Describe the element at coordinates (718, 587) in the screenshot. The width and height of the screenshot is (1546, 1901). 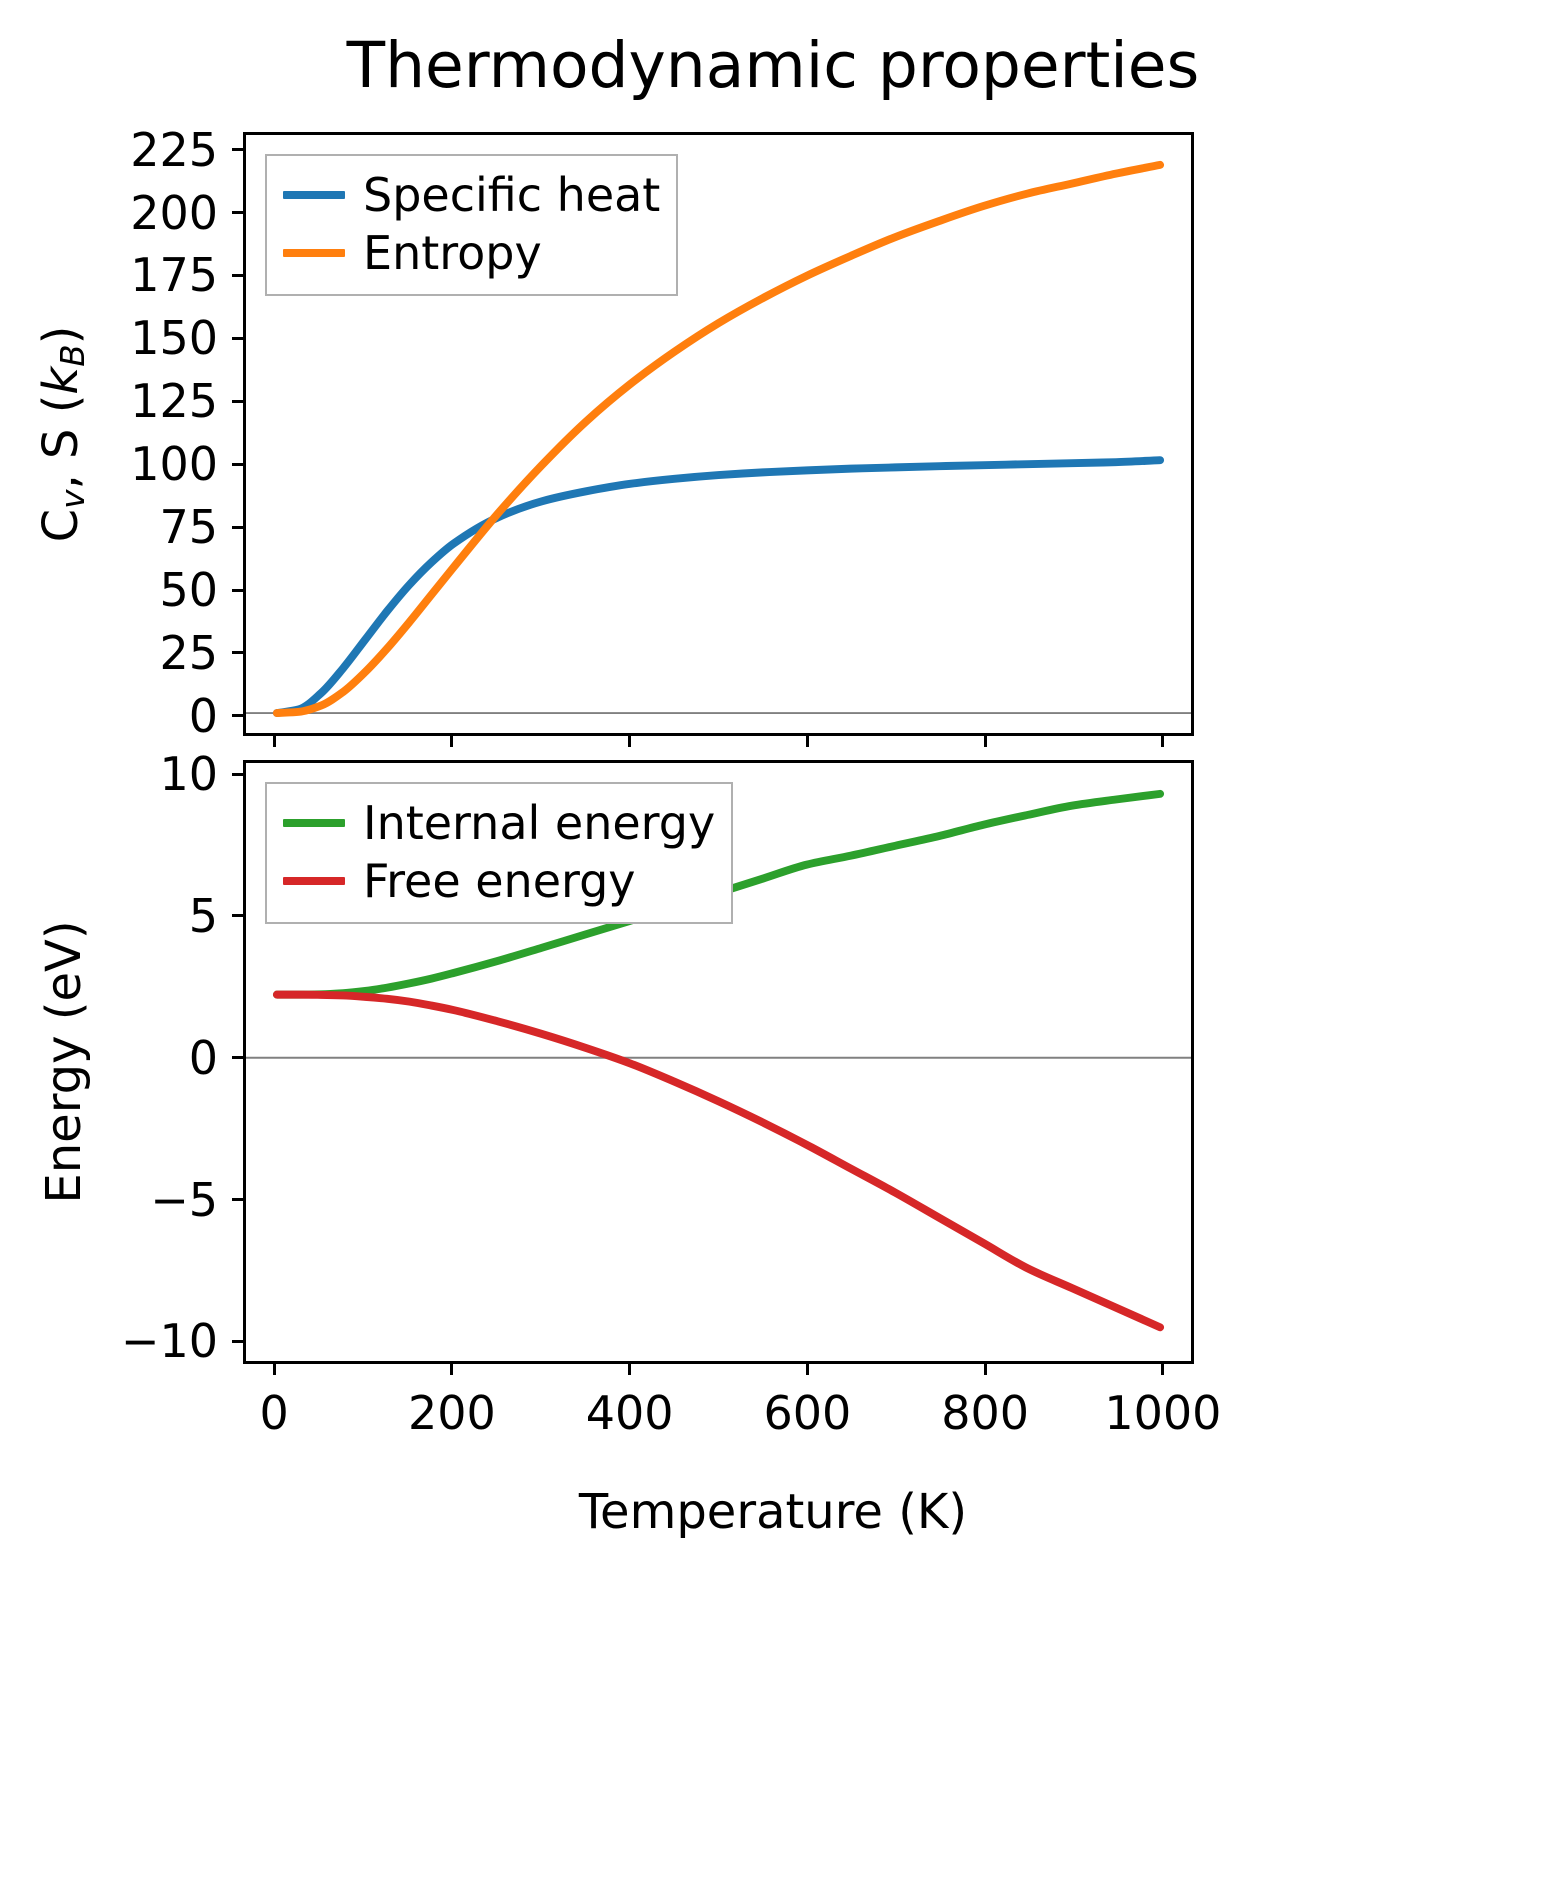
I see `series-line-specific-heat` at that location.